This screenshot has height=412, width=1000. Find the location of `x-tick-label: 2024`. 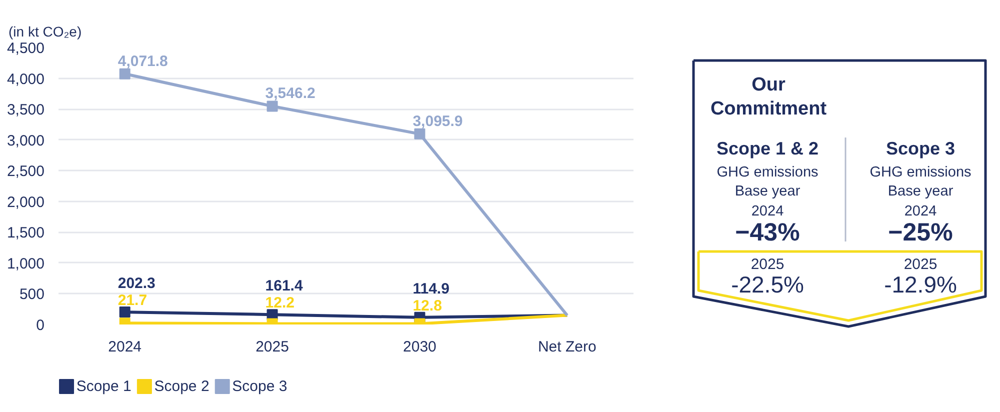

x-tick-label: 2024 is located at coordinates (125, 347).